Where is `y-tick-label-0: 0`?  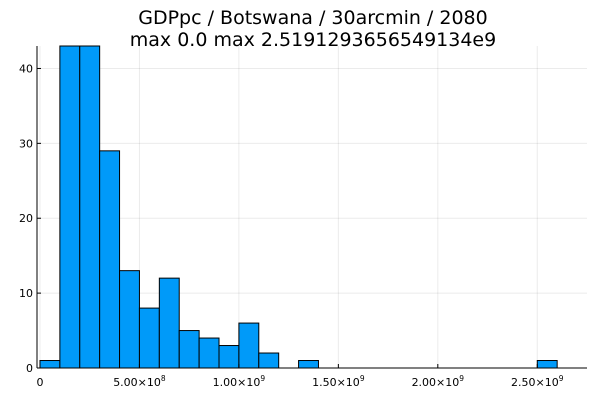 y-tick-label-0: 0 is located at coordinates (29, 368).